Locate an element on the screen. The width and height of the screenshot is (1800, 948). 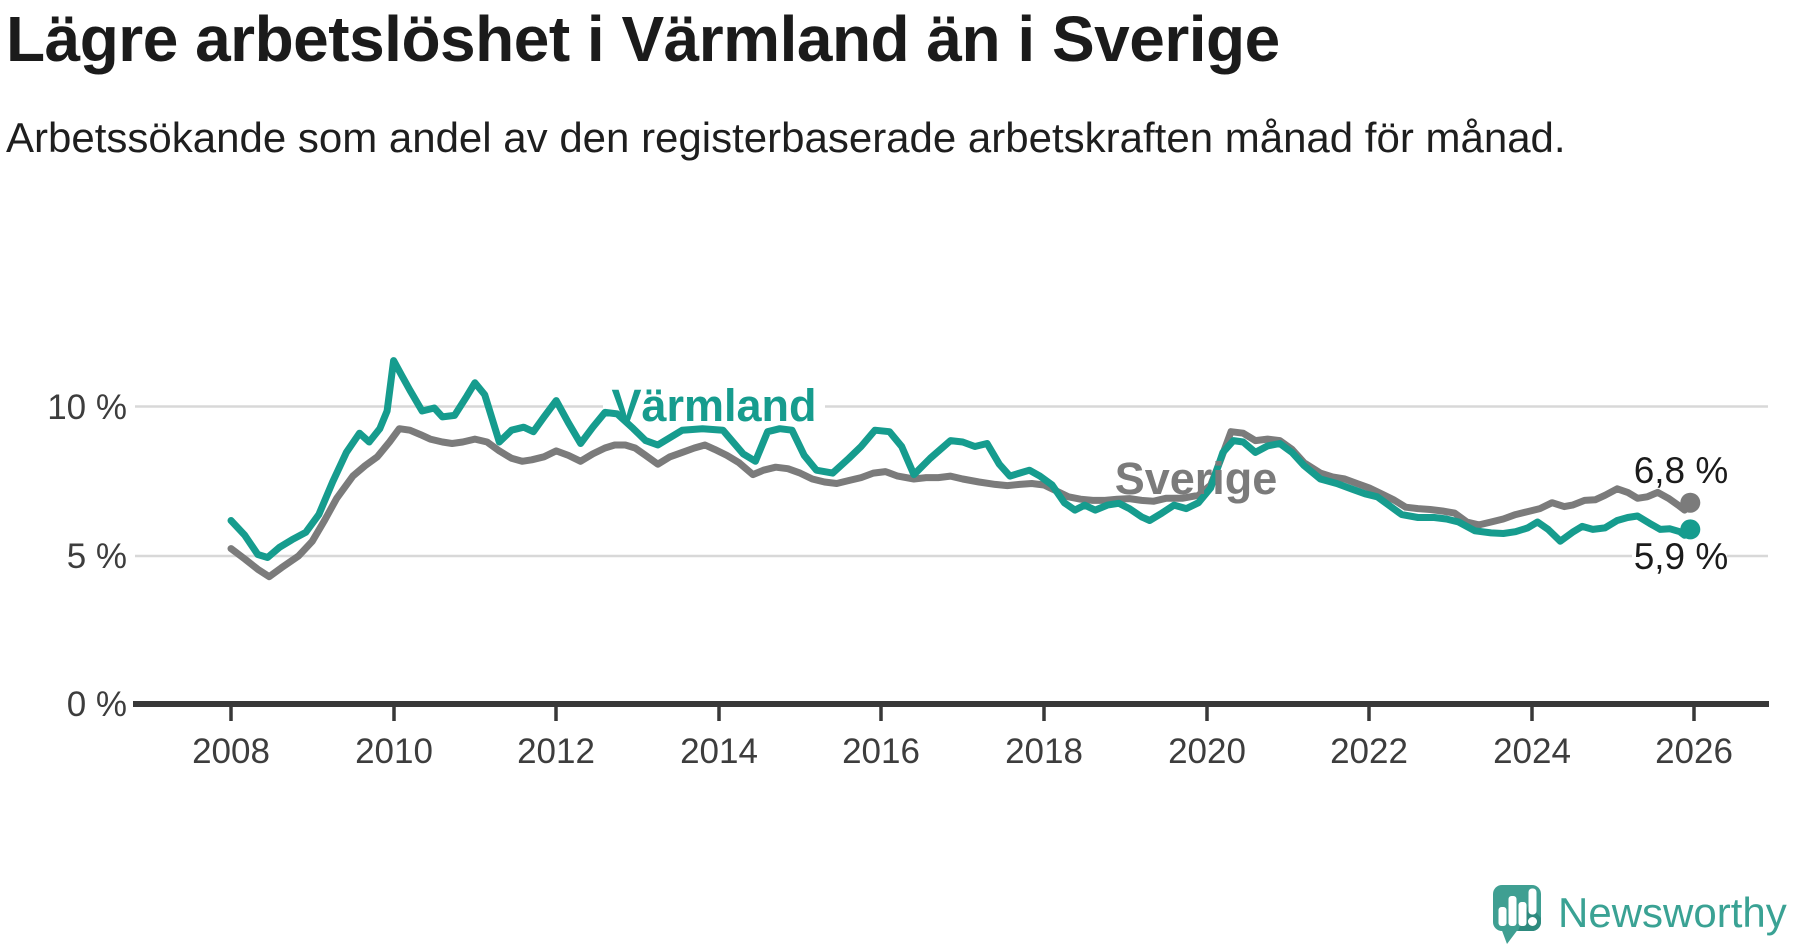
exclamation-icon is located at coordinates (1532, 901).